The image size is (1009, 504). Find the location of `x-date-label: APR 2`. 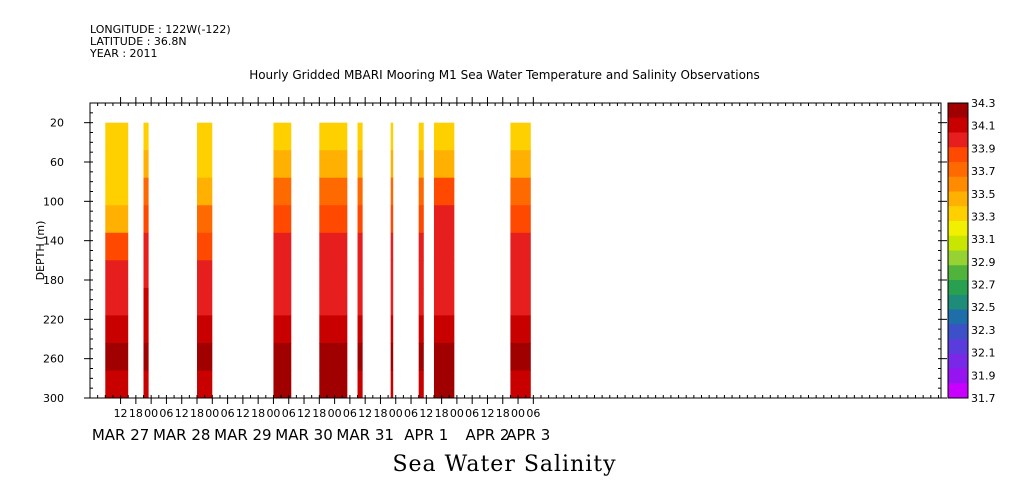

x-date-label: APR 2 is located at coordinates (487, 435).